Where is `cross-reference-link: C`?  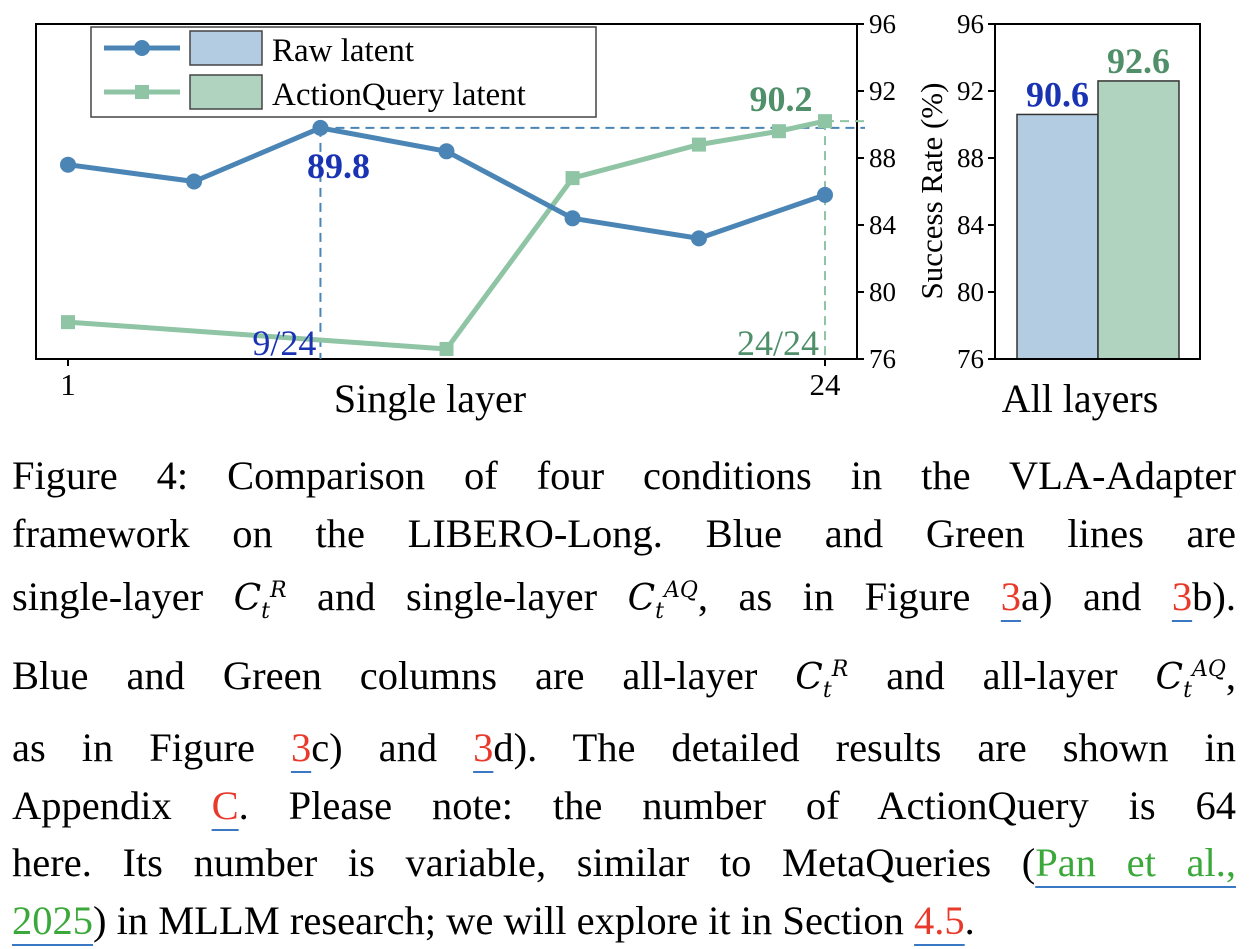 cross-reference-link: C is located at coordinates (225, 805).